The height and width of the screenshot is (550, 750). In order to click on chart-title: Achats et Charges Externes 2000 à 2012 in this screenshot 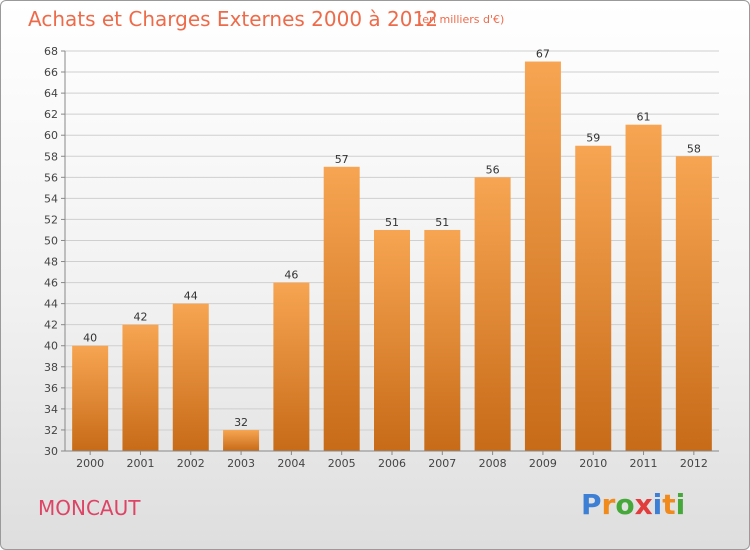, I will do `click(233, 19)`.